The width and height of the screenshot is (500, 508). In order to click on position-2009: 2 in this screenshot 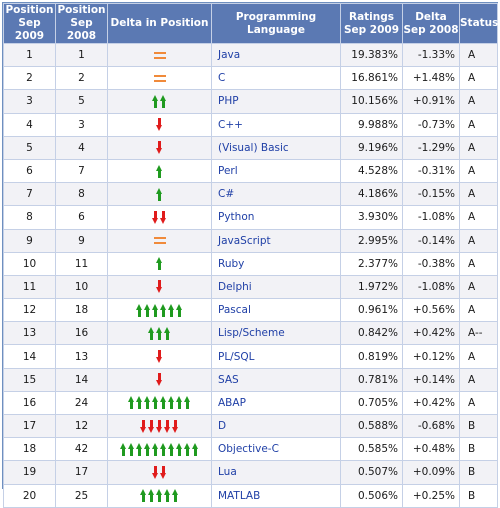, I will do `click(29, 78)`.